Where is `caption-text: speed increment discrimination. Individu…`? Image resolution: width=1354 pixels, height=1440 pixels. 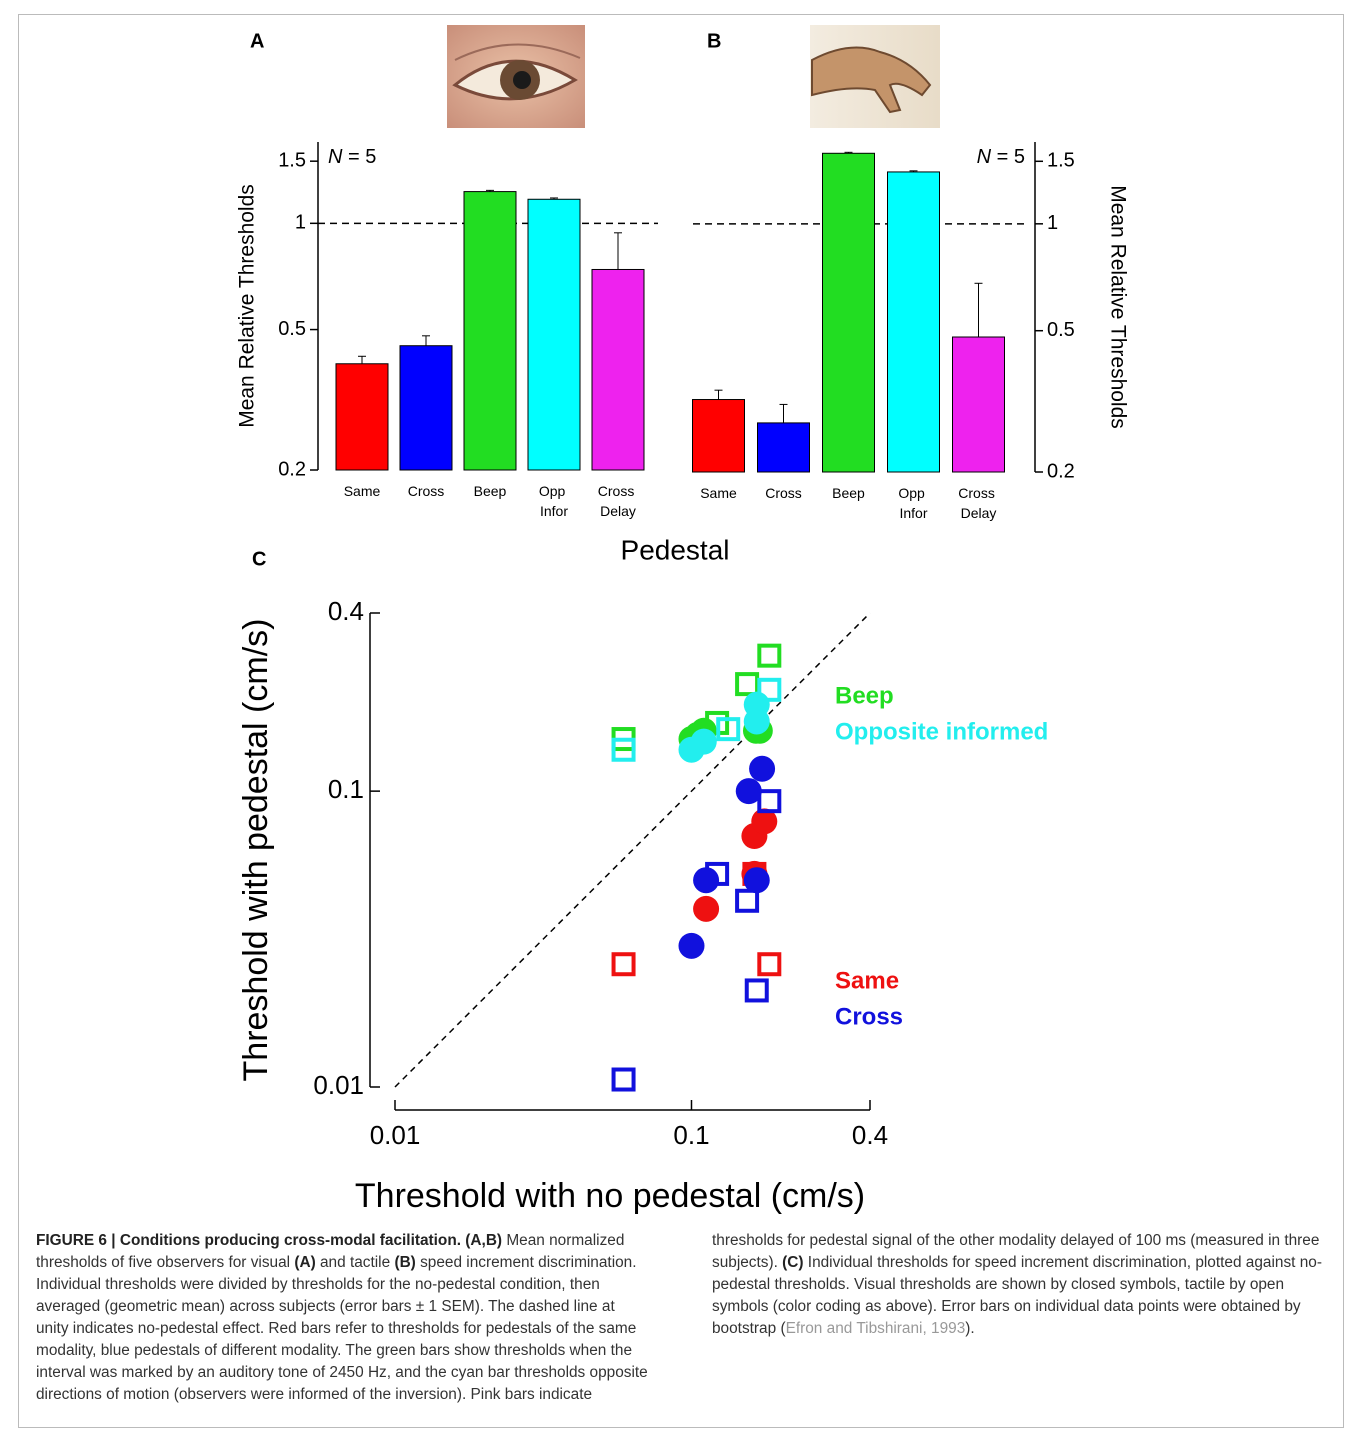 caption-text: speed increment discrimination. Individu… is located at coordinates (678, 1317).